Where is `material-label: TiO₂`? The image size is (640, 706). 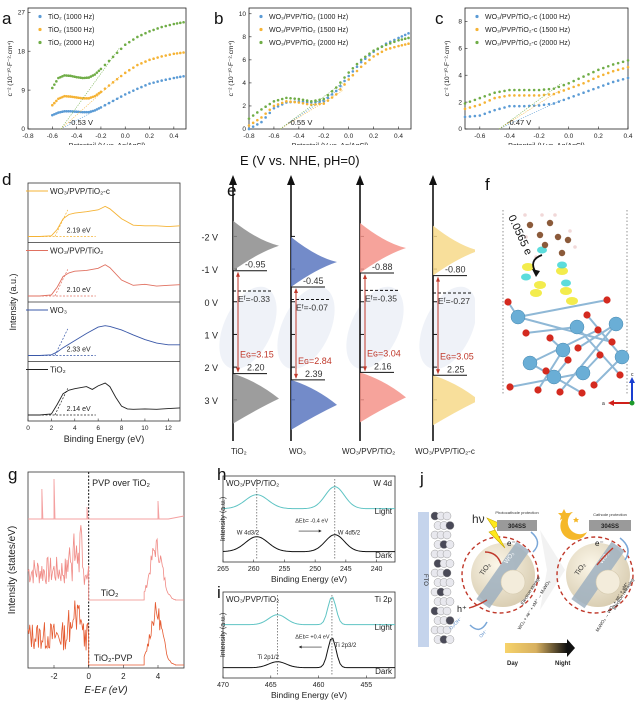 material-label: TiO₂ is located at coordinates (239, 451).